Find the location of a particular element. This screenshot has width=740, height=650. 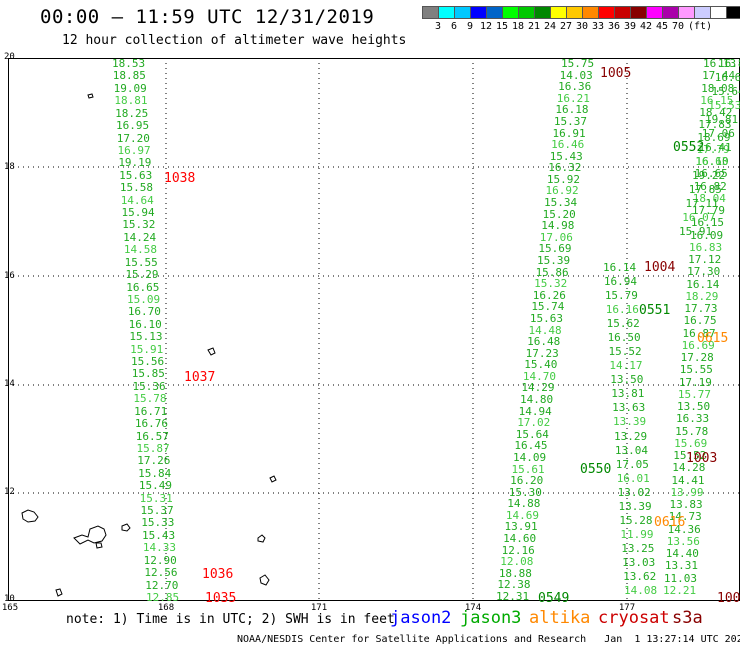

overpass-time-label: 1003 is located at coordinates (702, 458).